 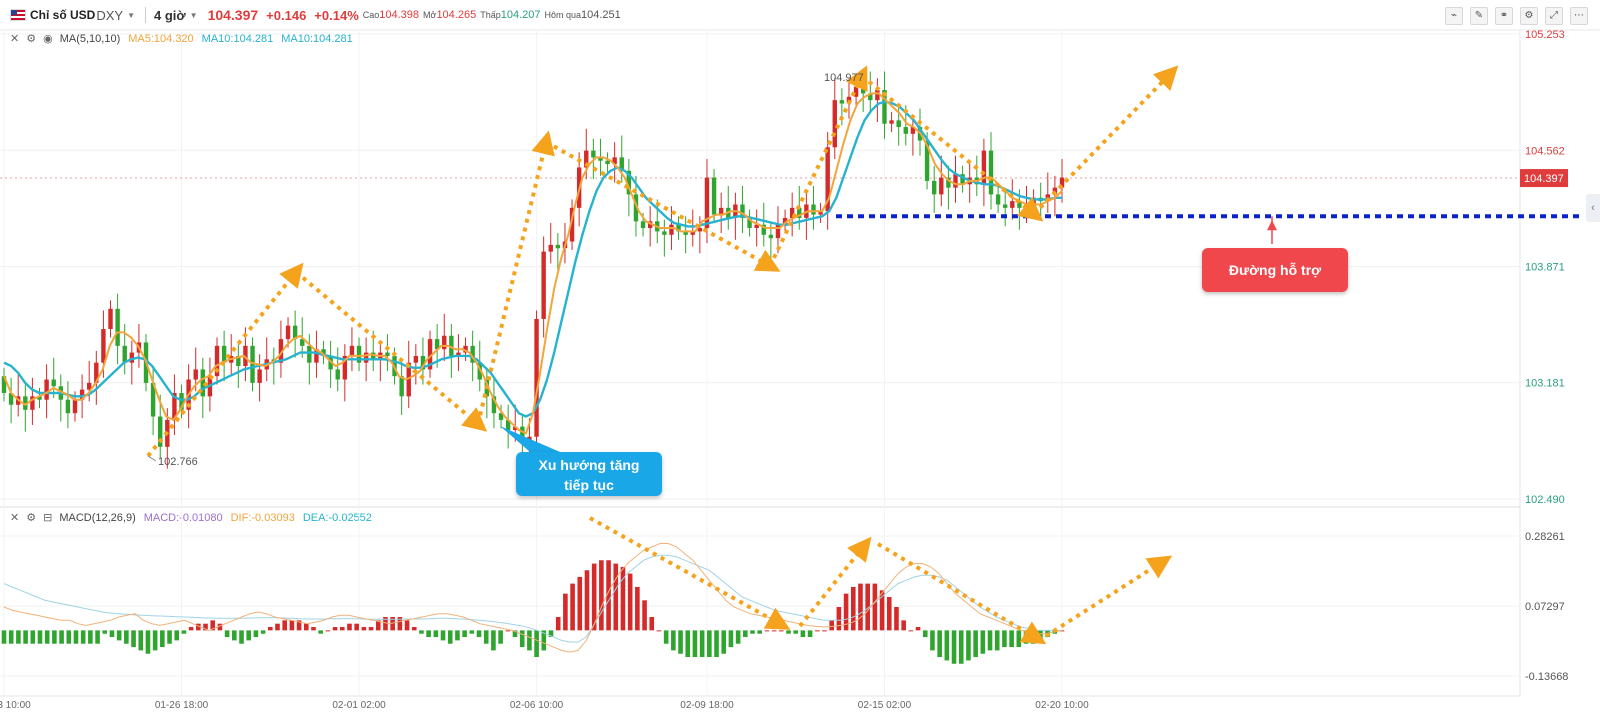 I want to click on symbol-name: Chỉ số USD, so click(x=63, y=15).